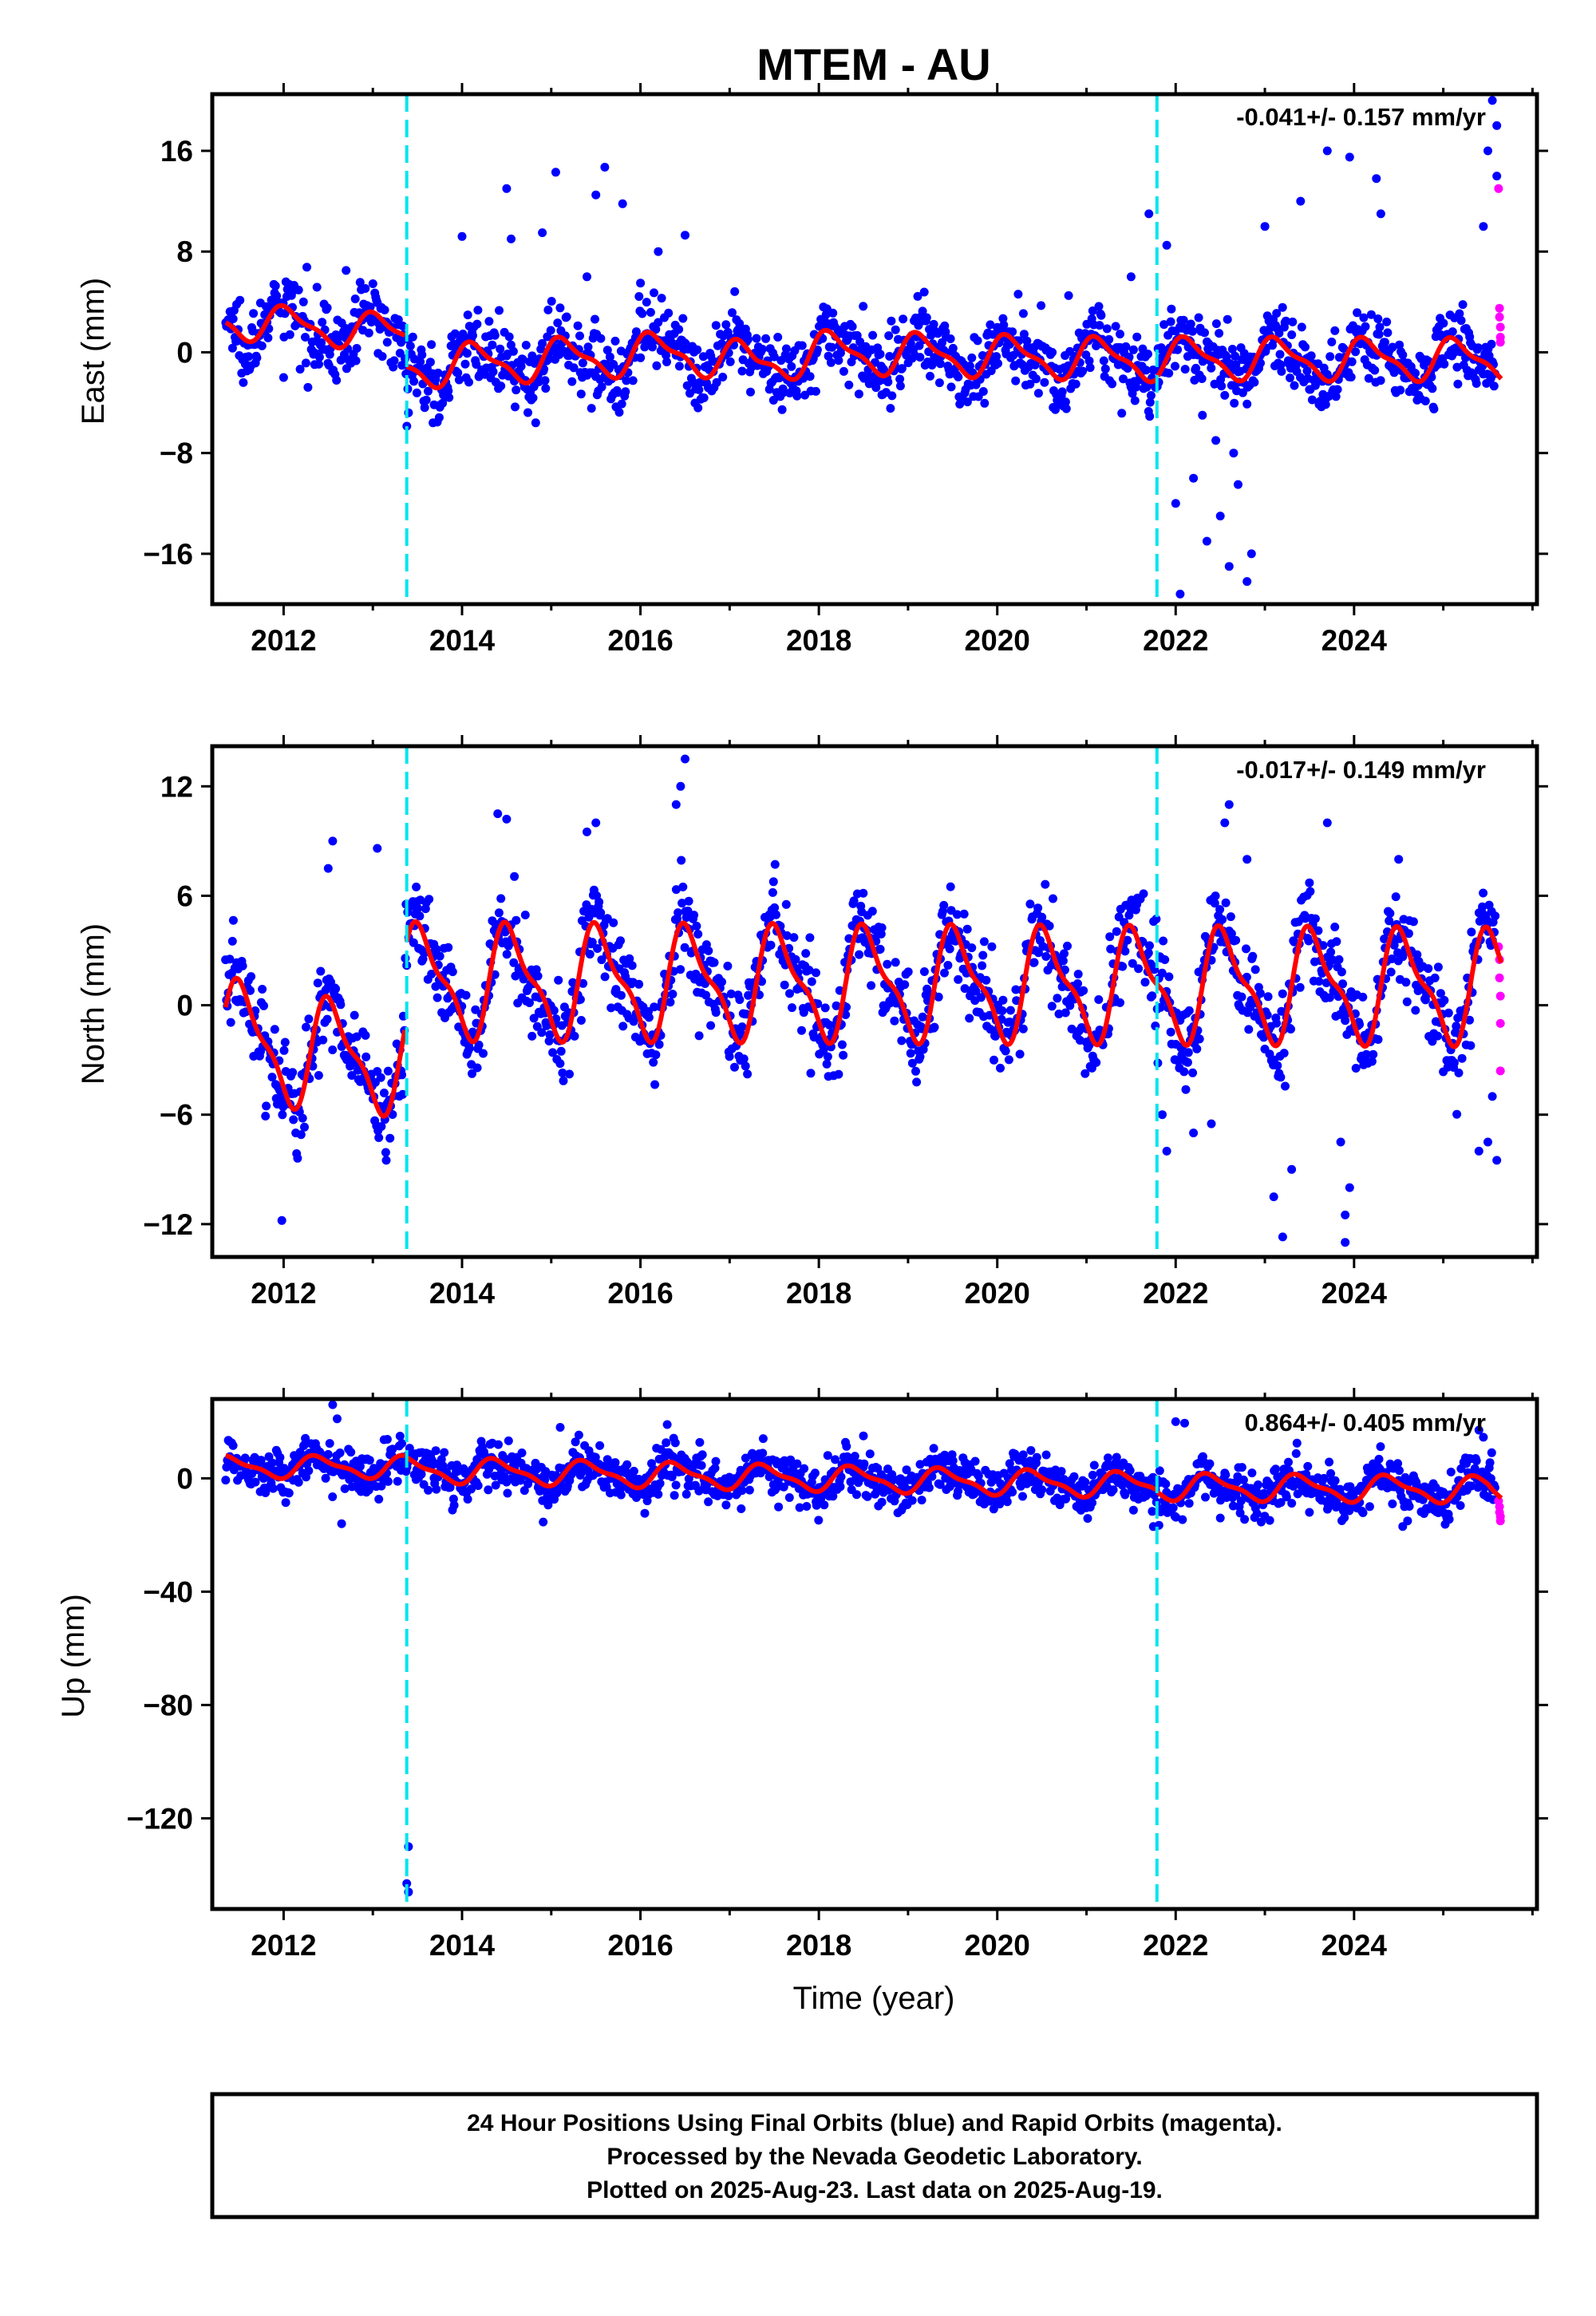 This screenshot has width=1596, height=2316. What do you see at coordinates (1354, 1945) in the screenshot?
I see `up-x-tick-label: 2024` at bounding box center [1354, 1945].